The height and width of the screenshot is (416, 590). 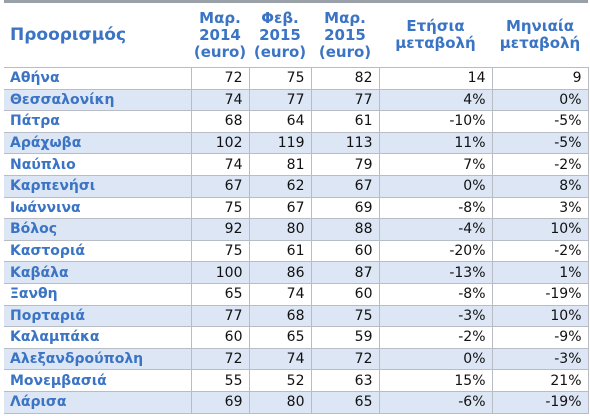 I want to click on value-cell: -13%, so click(x=435, y=272).